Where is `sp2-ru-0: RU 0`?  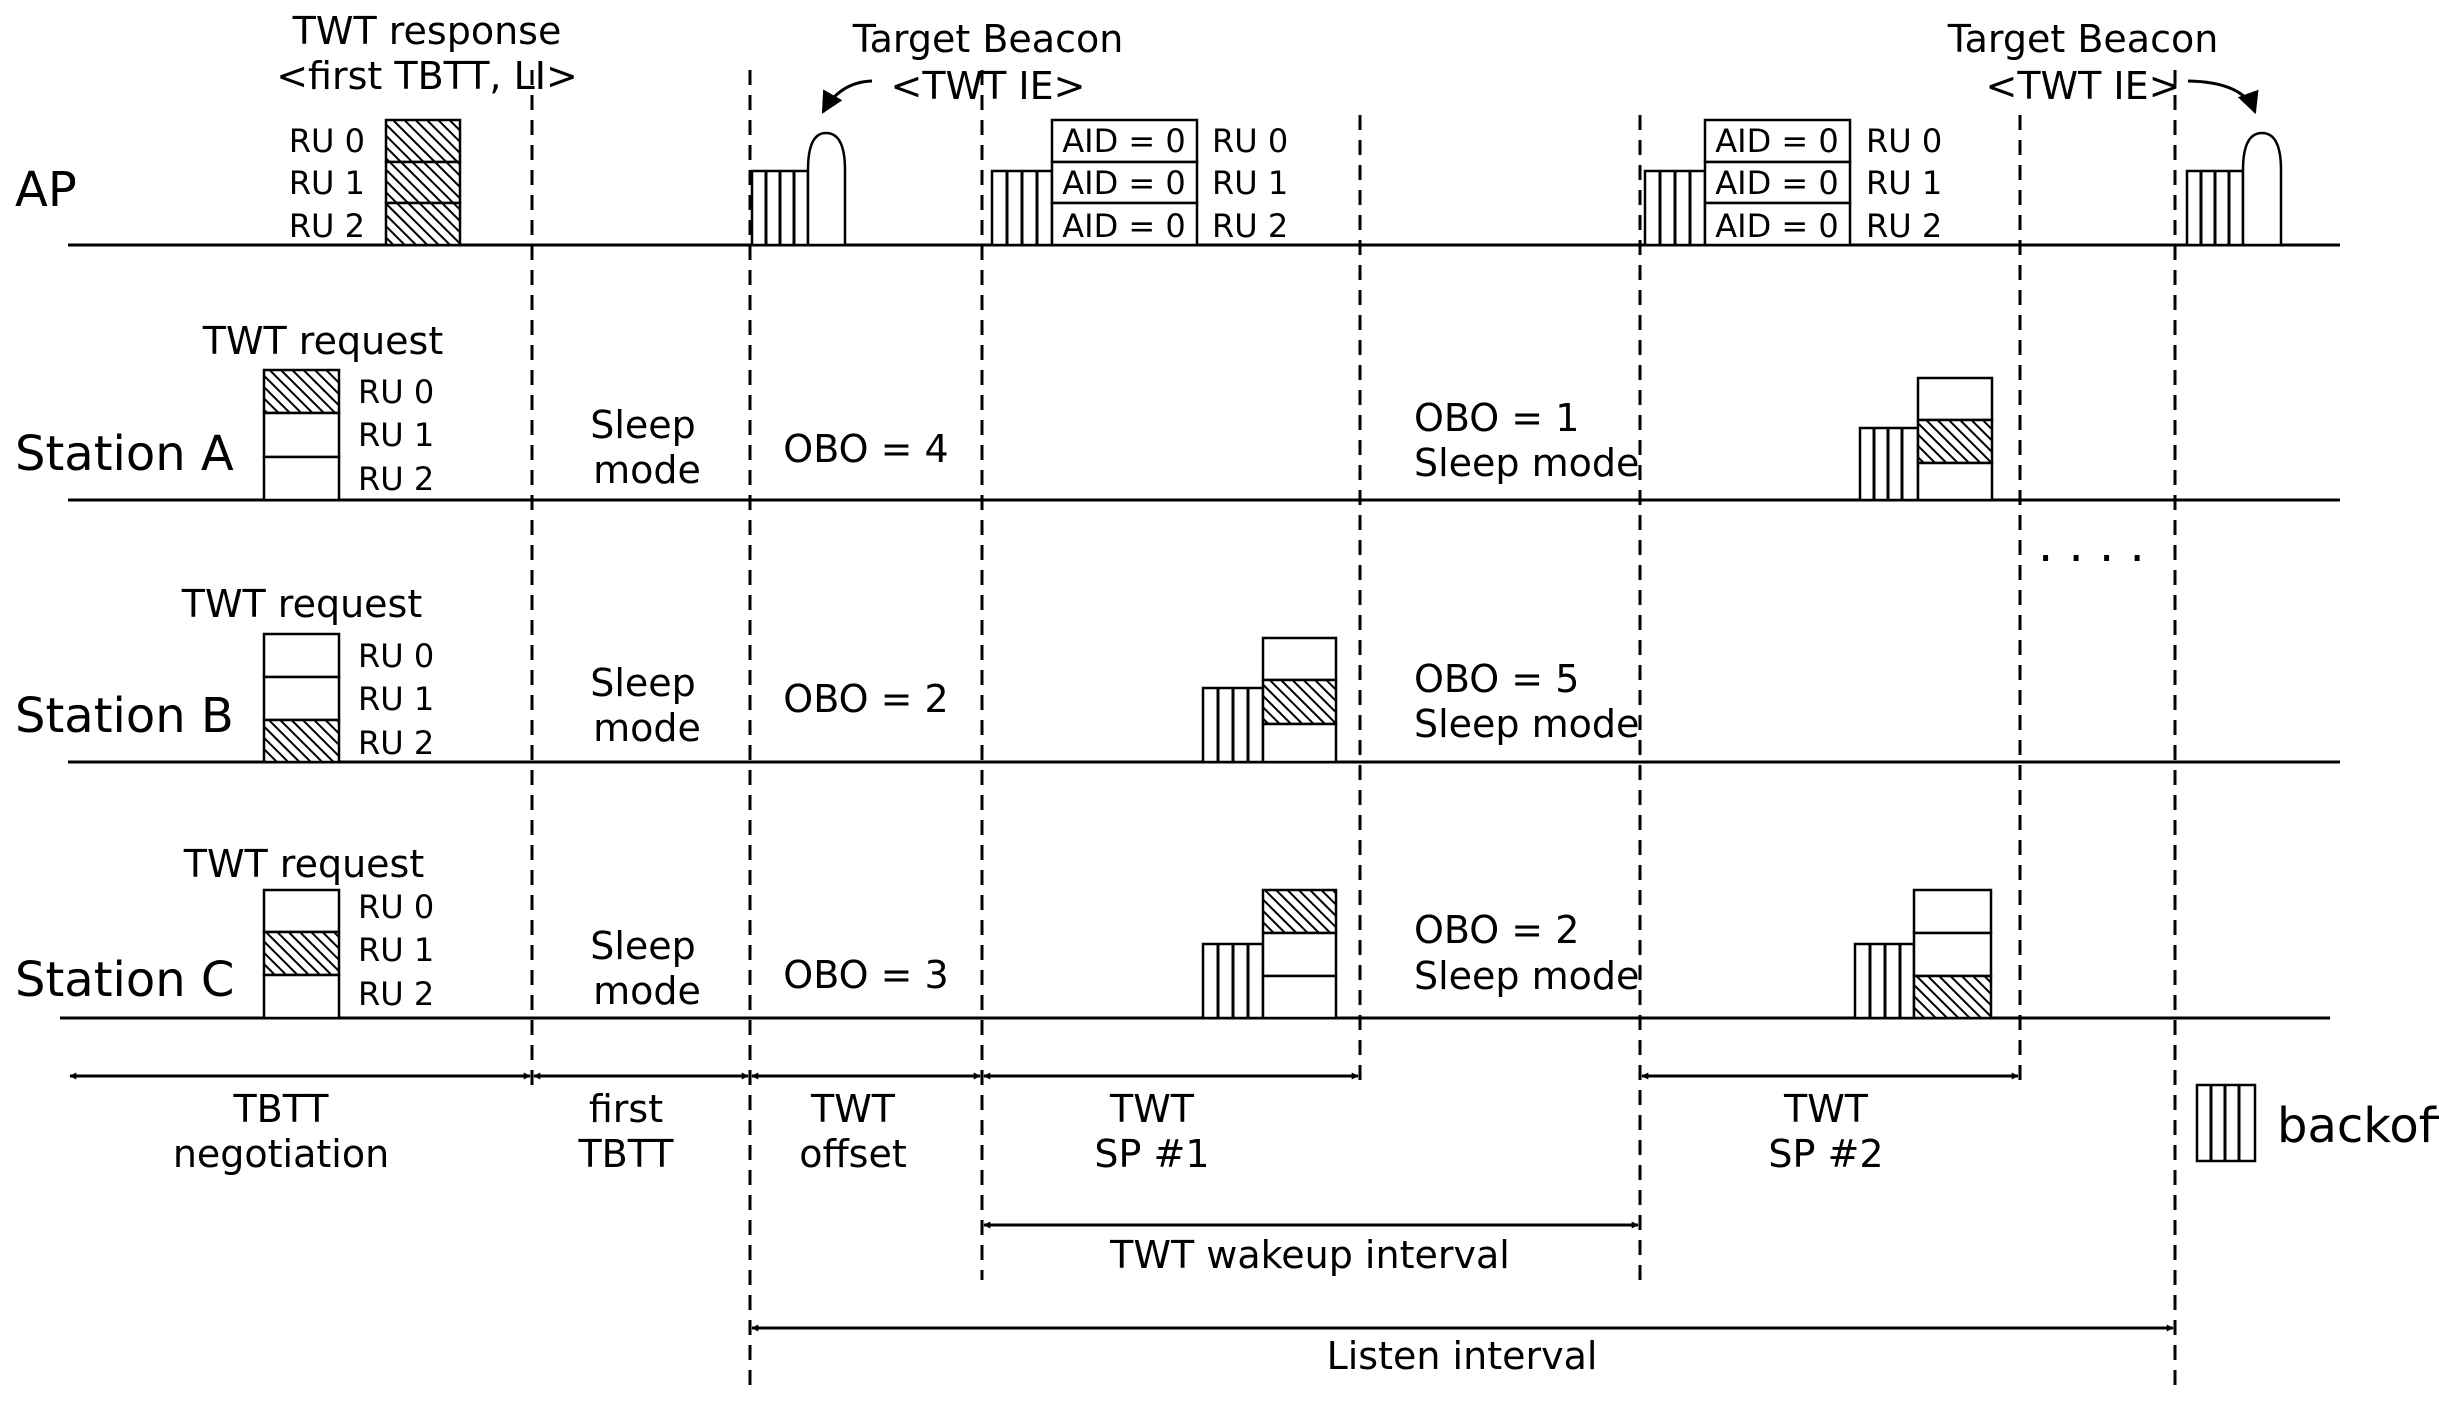
sp2-ru-0: RU 0 is located at coordinates (1904, 141).